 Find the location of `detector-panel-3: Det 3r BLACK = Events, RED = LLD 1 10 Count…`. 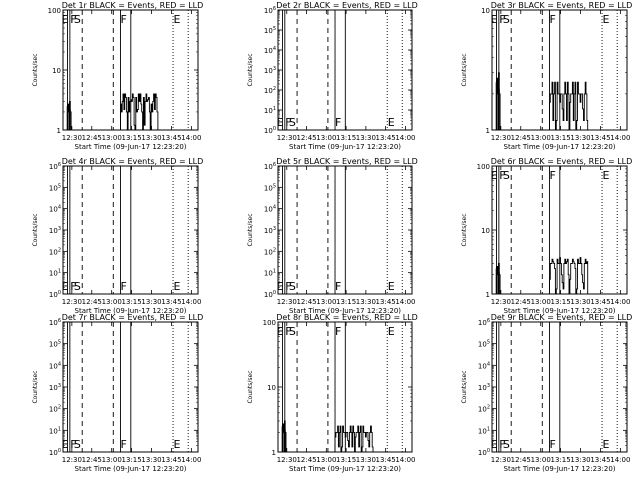

detector-panel-3: Det 3r BLACK = Events, RED = LLD 1 10 Count… is located at coordinates (546, 76).